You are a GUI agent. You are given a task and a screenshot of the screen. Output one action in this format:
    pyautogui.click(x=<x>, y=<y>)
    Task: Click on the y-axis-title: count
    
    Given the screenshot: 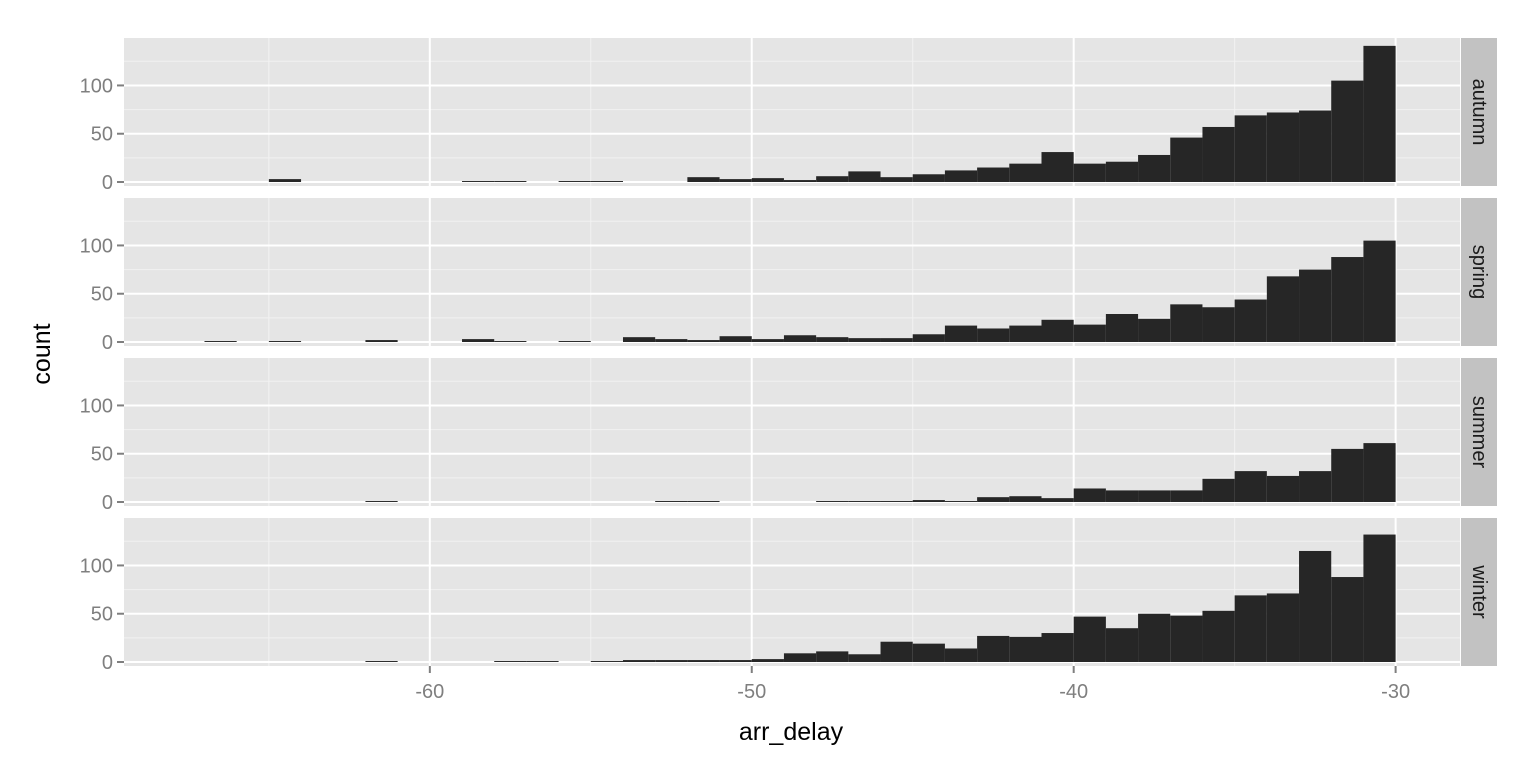 What is the action you would take?
    pyautogui.click(x=42, y=353)
    